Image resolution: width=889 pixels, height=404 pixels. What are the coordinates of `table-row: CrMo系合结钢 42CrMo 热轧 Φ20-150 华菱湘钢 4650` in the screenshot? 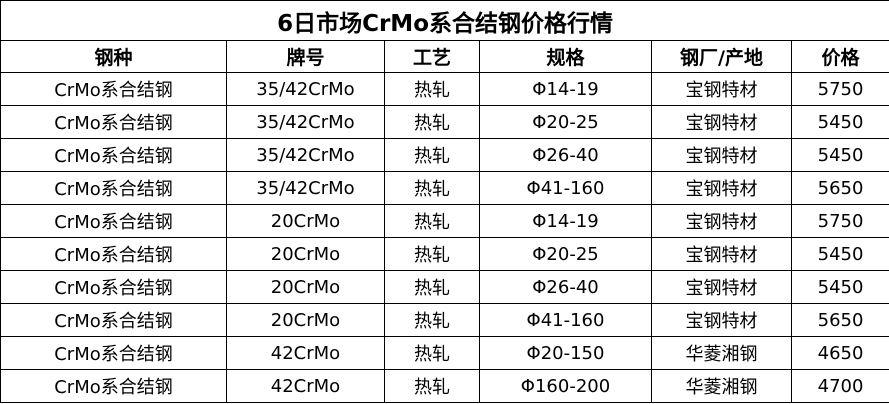 It's located at (444, 353).